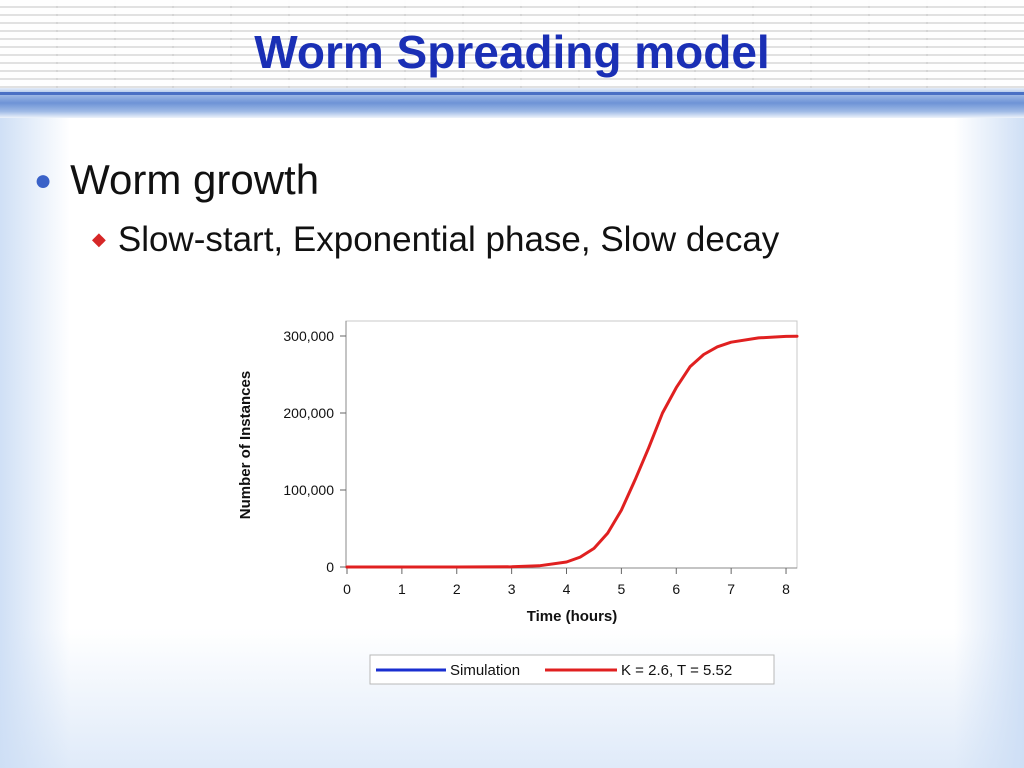 Image resolution: width=1024 pixels, height=768 pixels. What do you see at coordinates (731, 589) in the screenshot?
I see `x-tick-label: 7` at bounding box center [731, 589].